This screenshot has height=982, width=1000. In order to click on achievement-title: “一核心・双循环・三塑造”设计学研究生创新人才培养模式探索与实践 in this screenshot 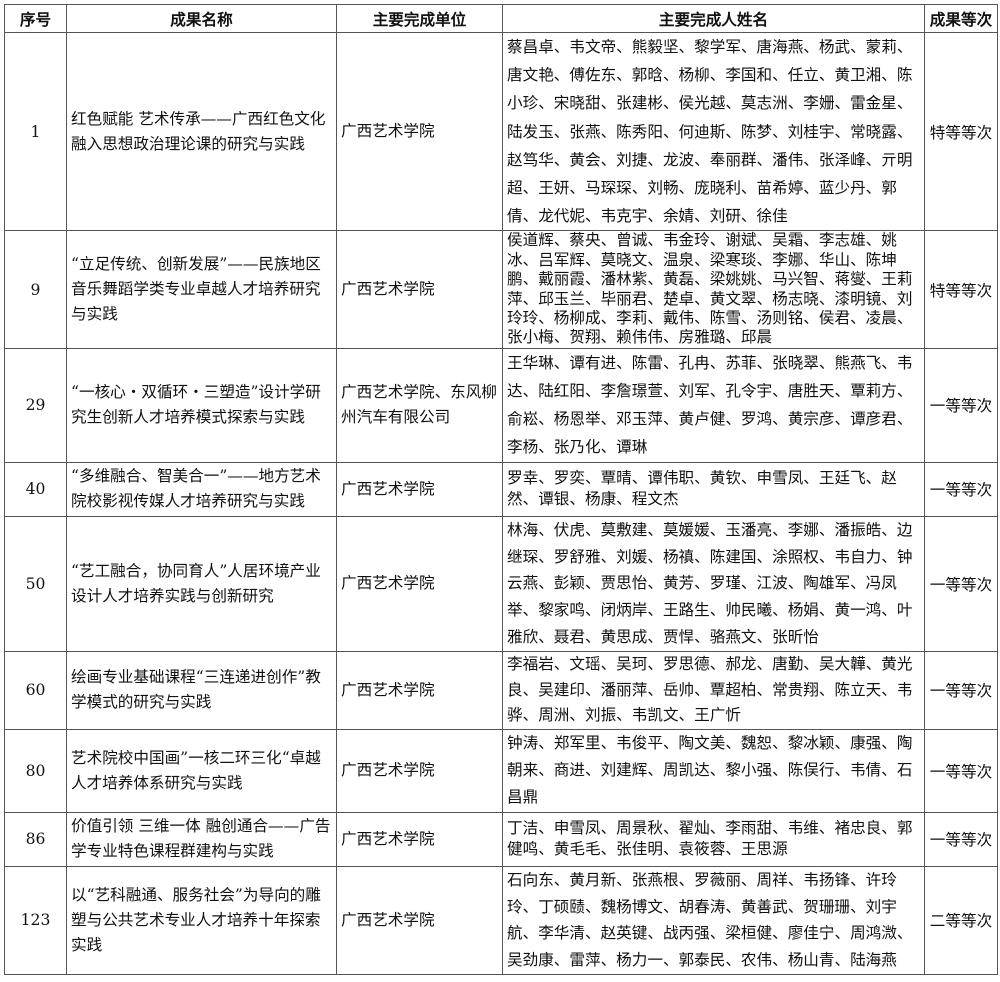, I will do `click(201, 405)`.